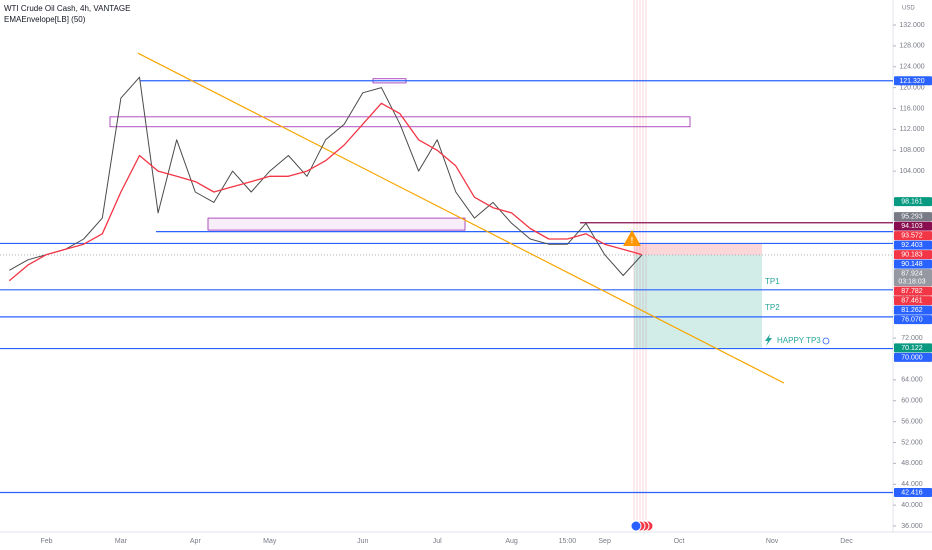 This screenshot has width=932, height=550. I want to click on price-label: 70.000, so click(912, 358).